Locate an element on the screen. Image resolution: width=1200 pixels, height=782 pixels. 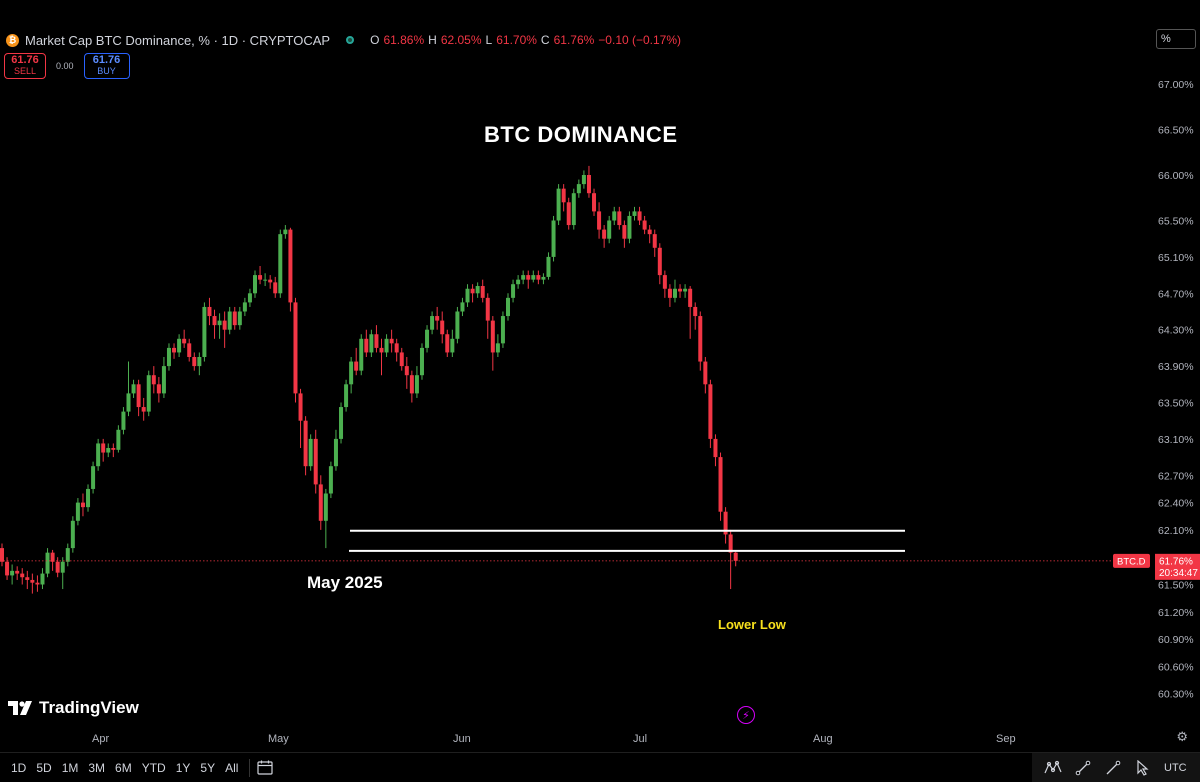
chart-title: BTC DOMINANCE is located at coordinates (581, 134).